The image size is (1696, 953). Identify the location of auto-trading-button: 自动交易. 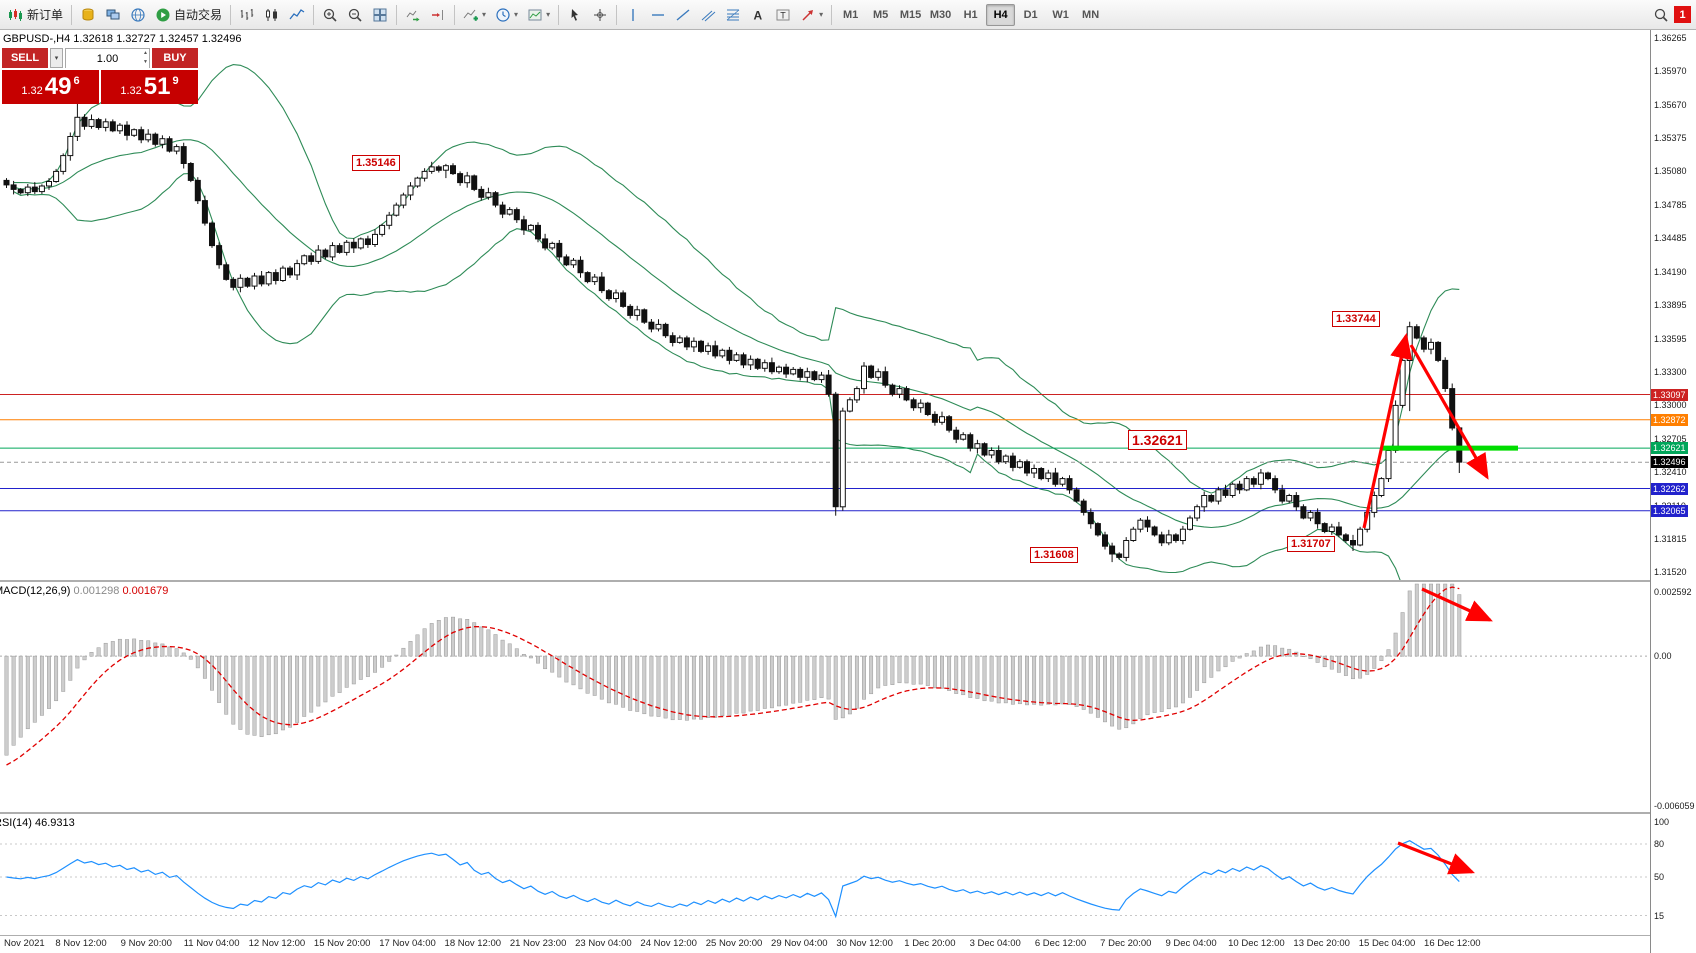
(188, 15).